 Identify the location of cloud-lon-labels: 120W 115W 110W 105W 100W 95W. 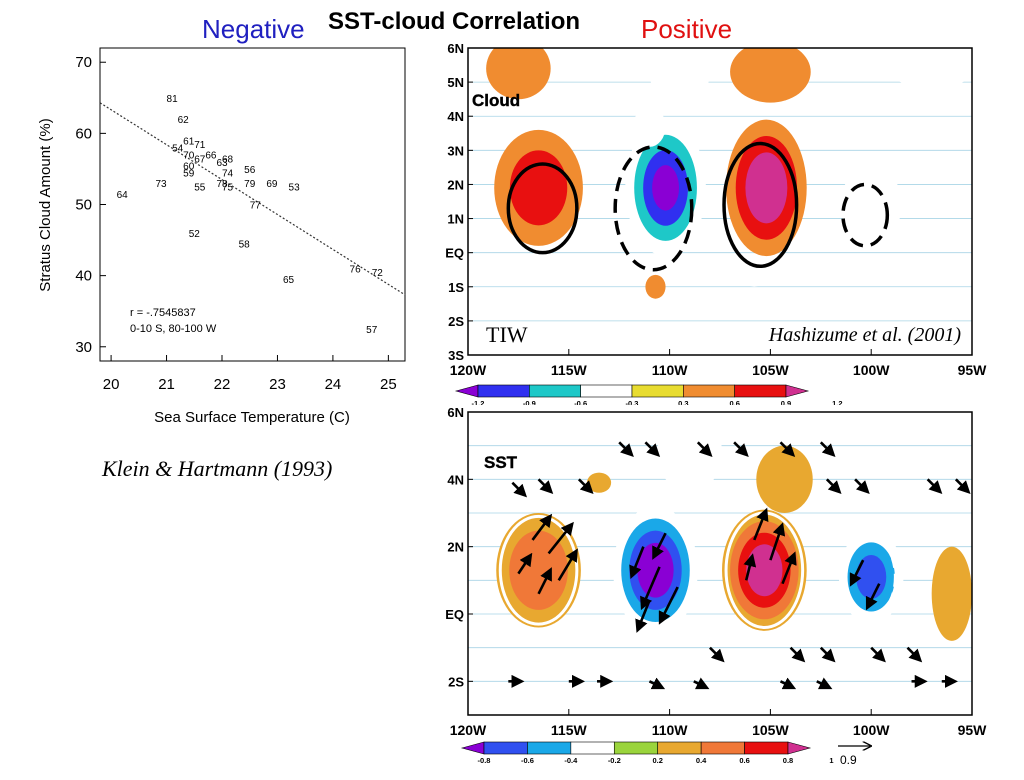
(718, 363).